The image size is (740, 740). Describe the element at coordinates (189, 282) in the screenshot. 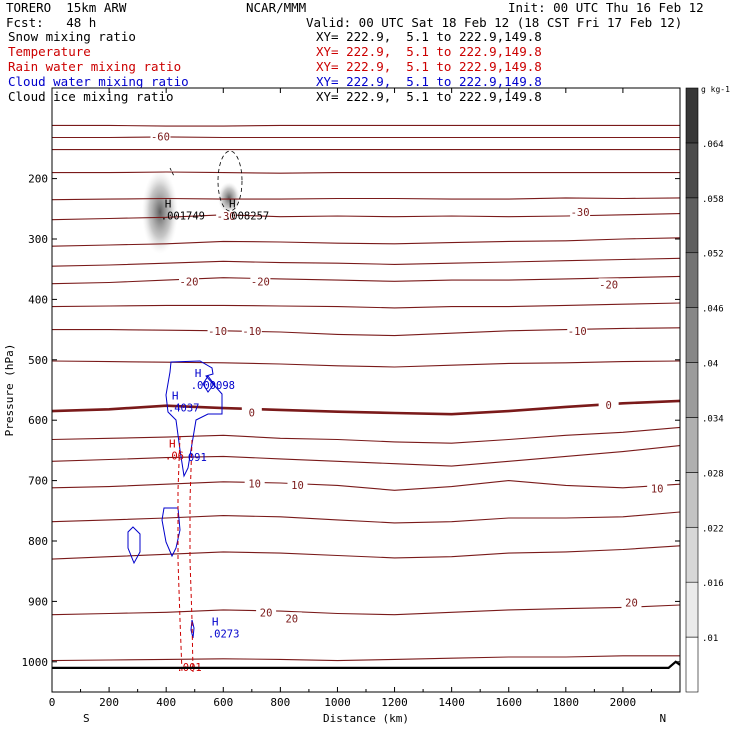

I see `temperature-label-3: -20` at that location.